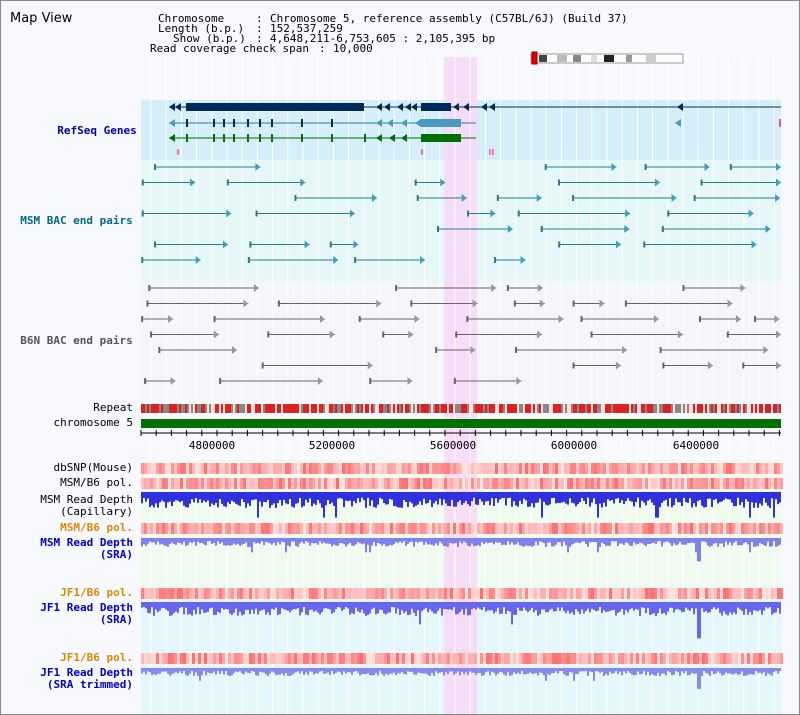  What do you see at coordinates (76, 220) in the screenshot?
I see `track-label-msm-bac: MSM BAC end pairs` at bounding box center [76, 220].